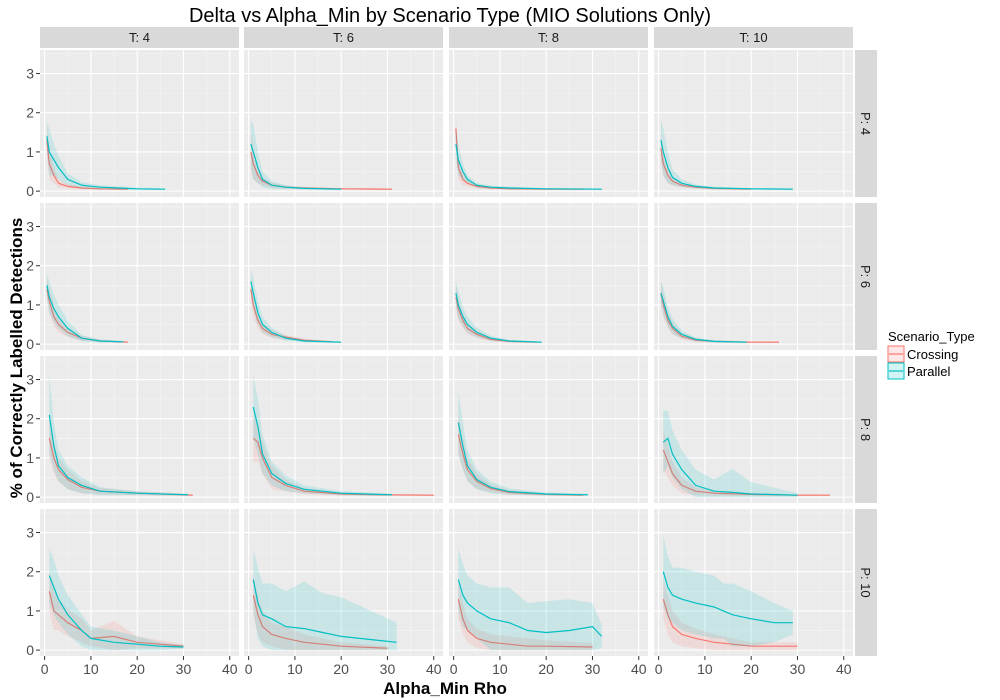 Image resolution: width=1000 pixels, height=700 pixels. Describe the element at coordinates (16, 358) in the screenshot. I see `y-axis-label: % of Correctly Labelled Detections` at that location.